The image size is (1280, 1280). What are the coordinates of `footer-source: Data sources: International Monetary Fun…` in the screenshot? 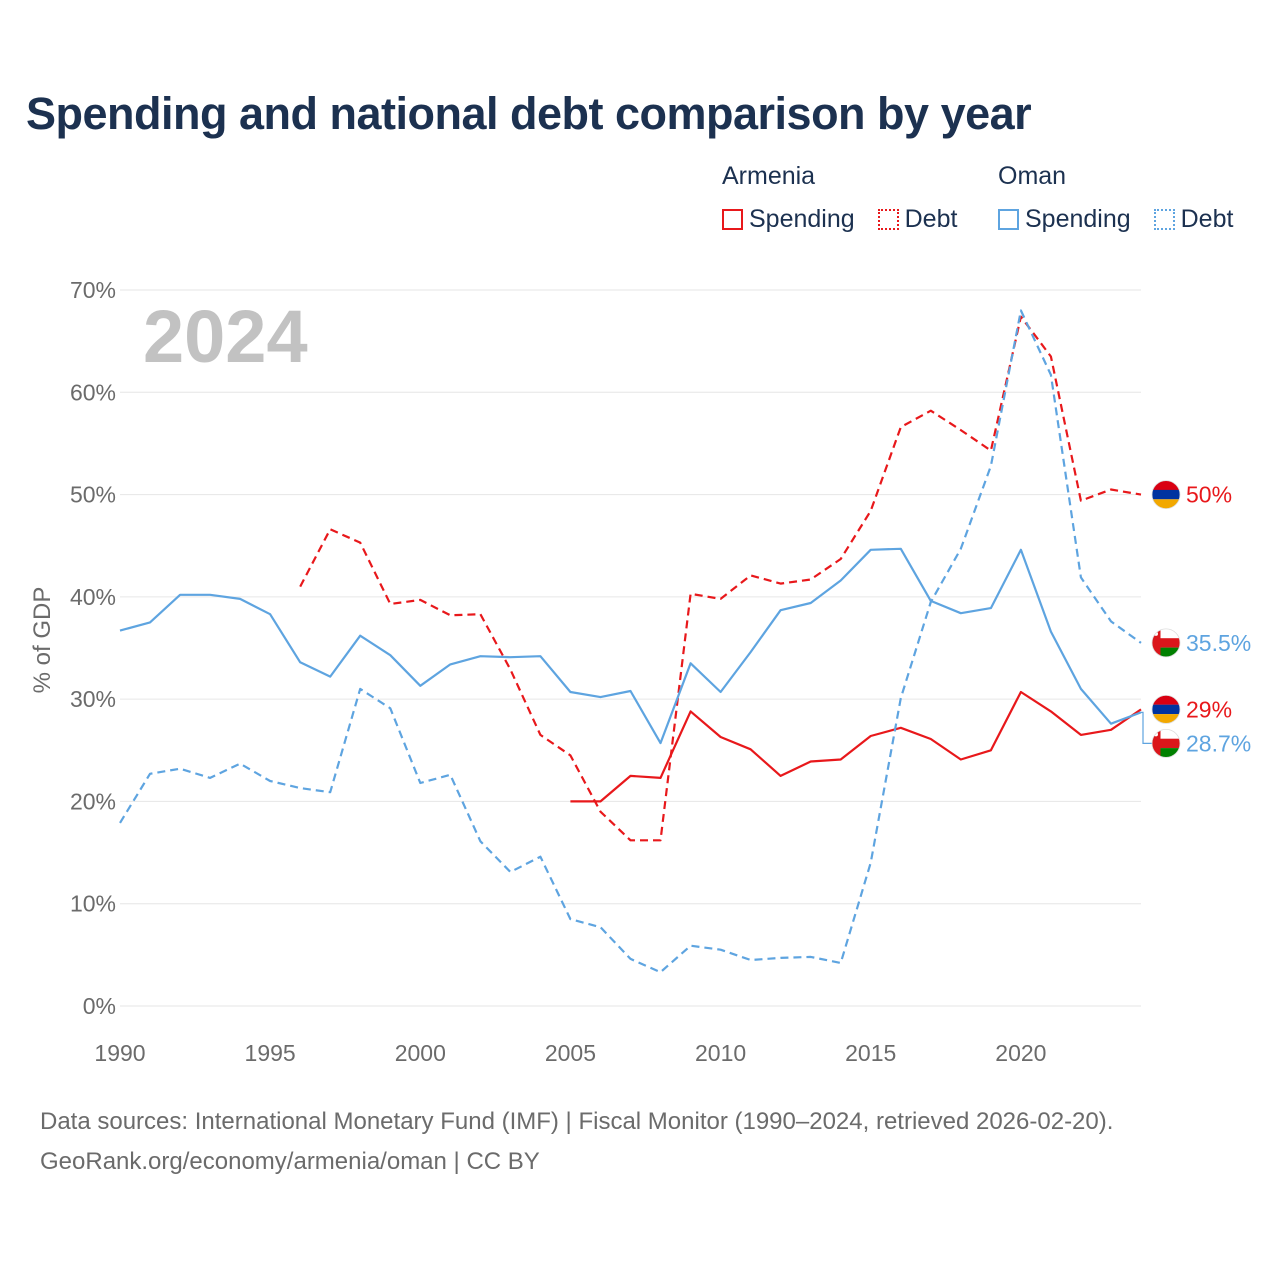 It's located at (577, 1121).